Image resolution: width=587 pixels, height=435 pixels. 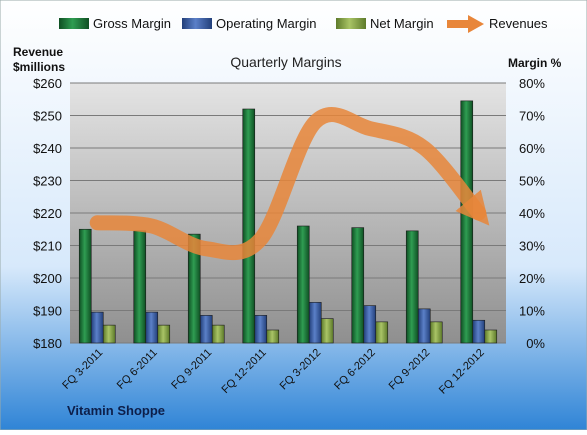 I want to click on y-left-tick-label: $230, so click(x=47, y=181).